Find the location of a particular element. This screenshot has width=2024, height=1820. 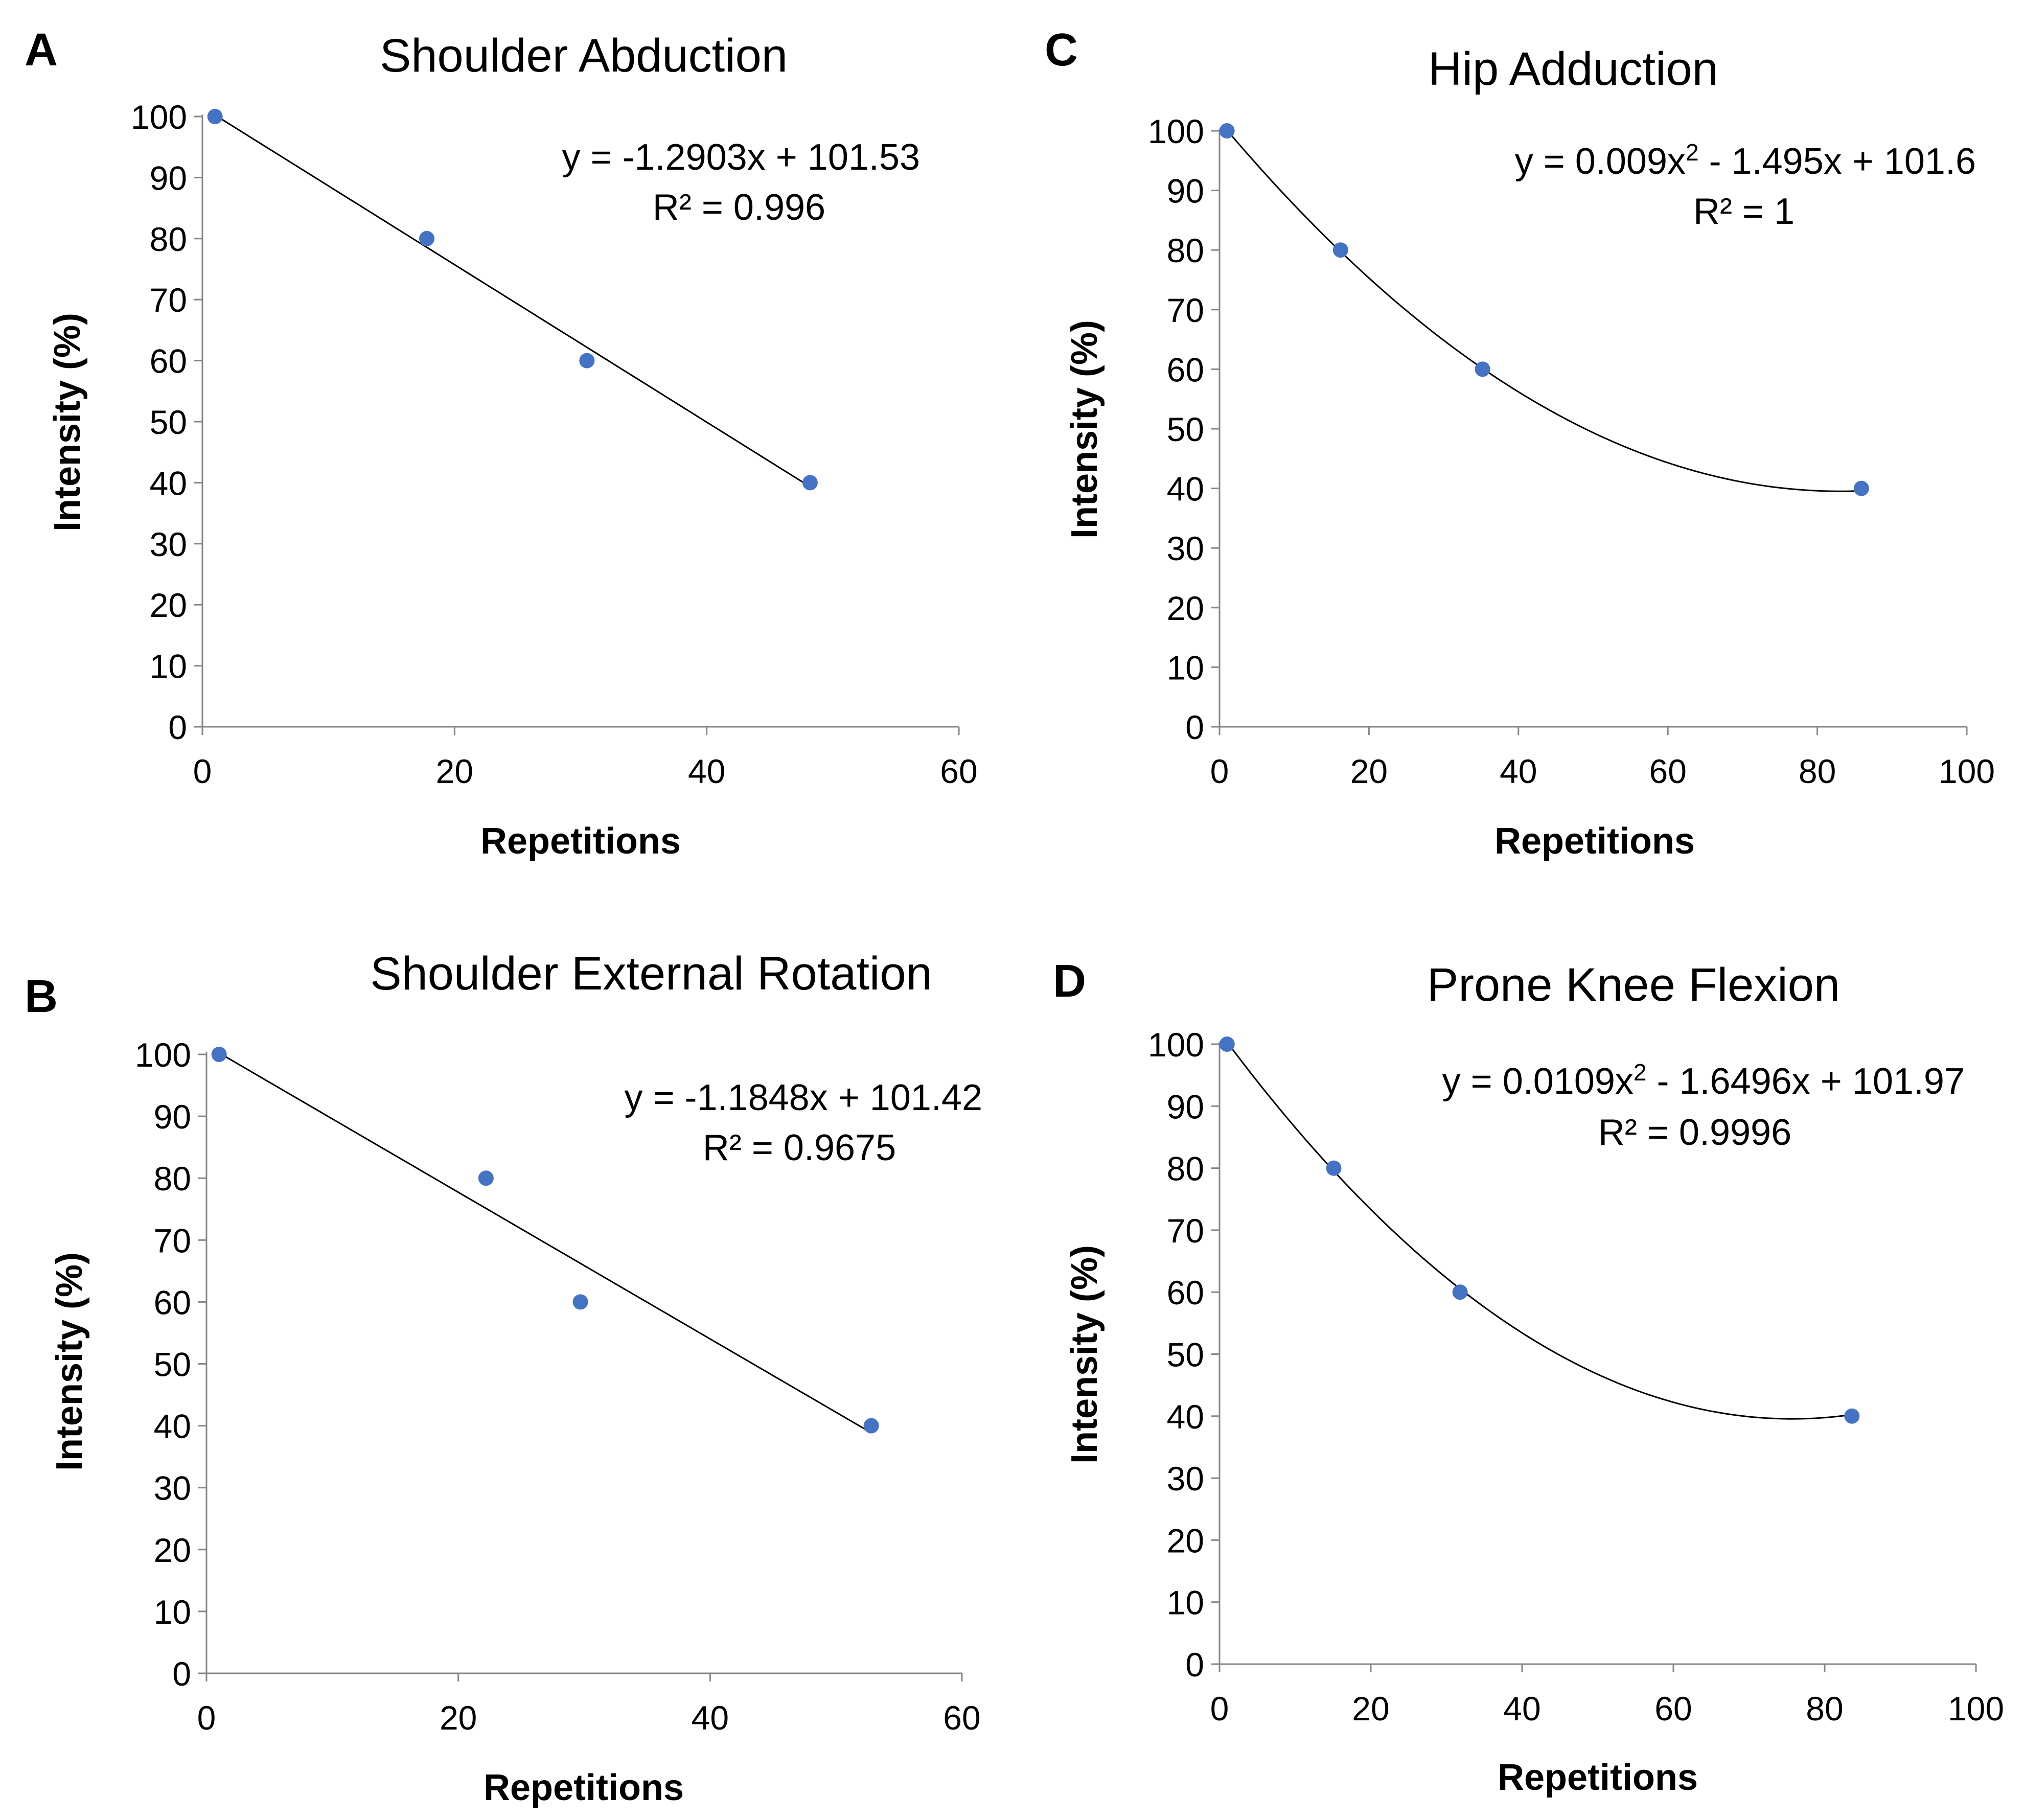

trendline-equation: y = -1.2903x + 101.53 is located at coordinates (741, 157).